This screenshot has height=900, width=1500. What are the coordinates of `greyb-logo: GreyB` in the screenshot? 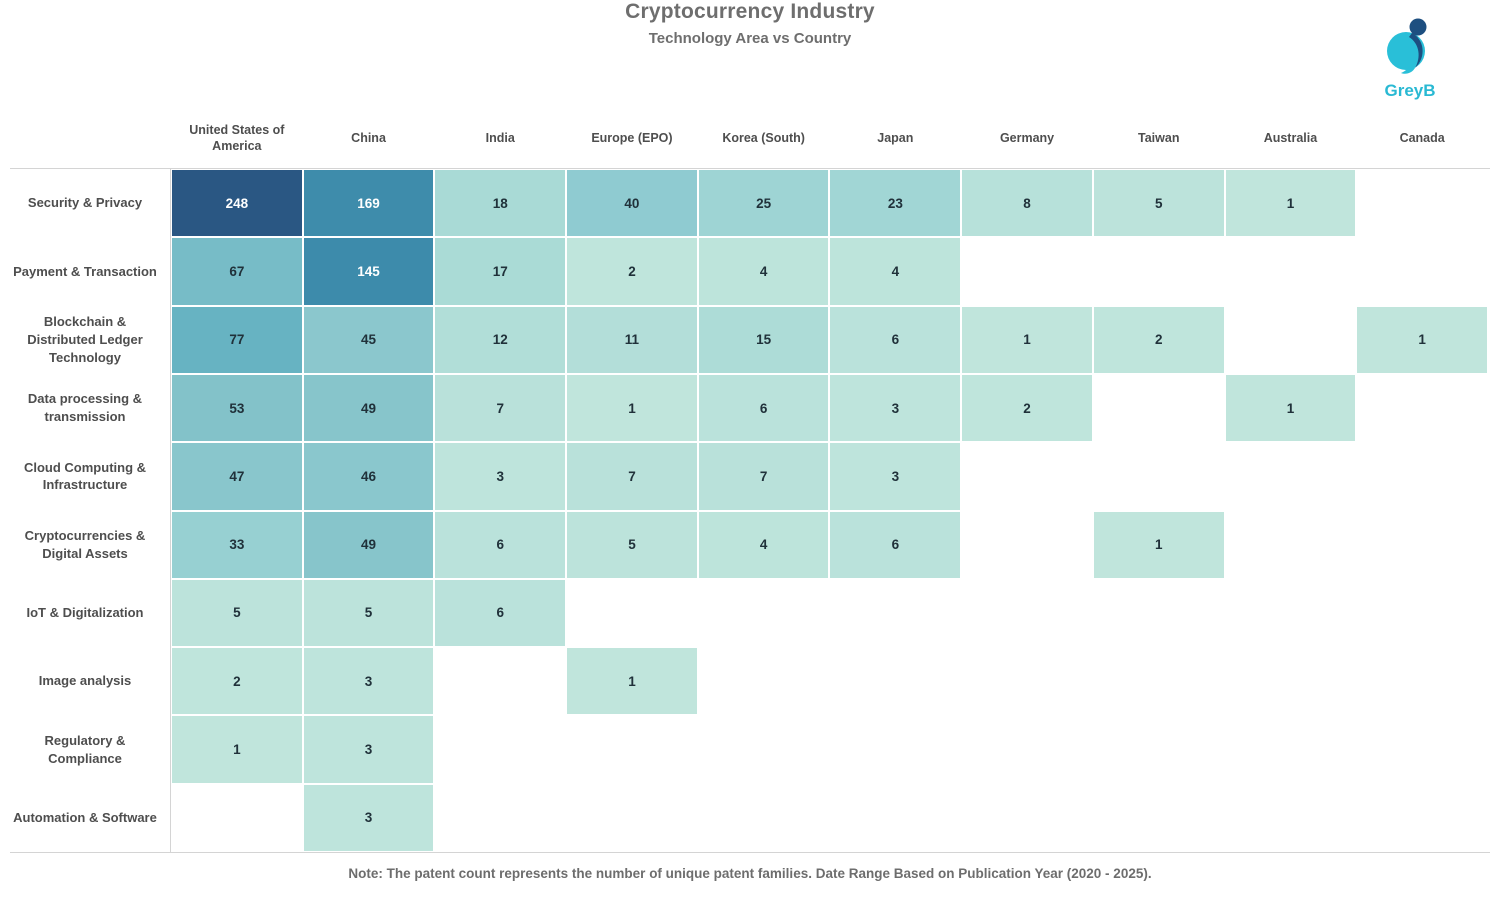 It's located at (1410, 59).